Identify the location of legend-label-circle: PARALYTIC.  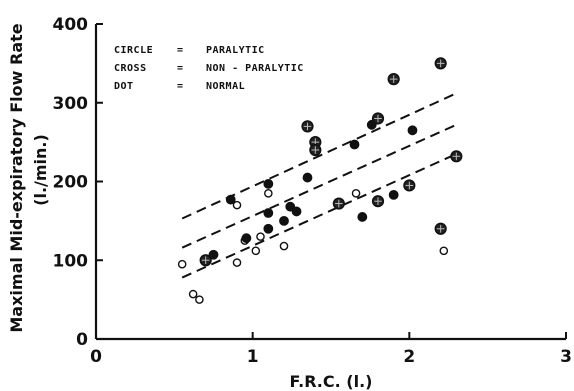
(235, 50).